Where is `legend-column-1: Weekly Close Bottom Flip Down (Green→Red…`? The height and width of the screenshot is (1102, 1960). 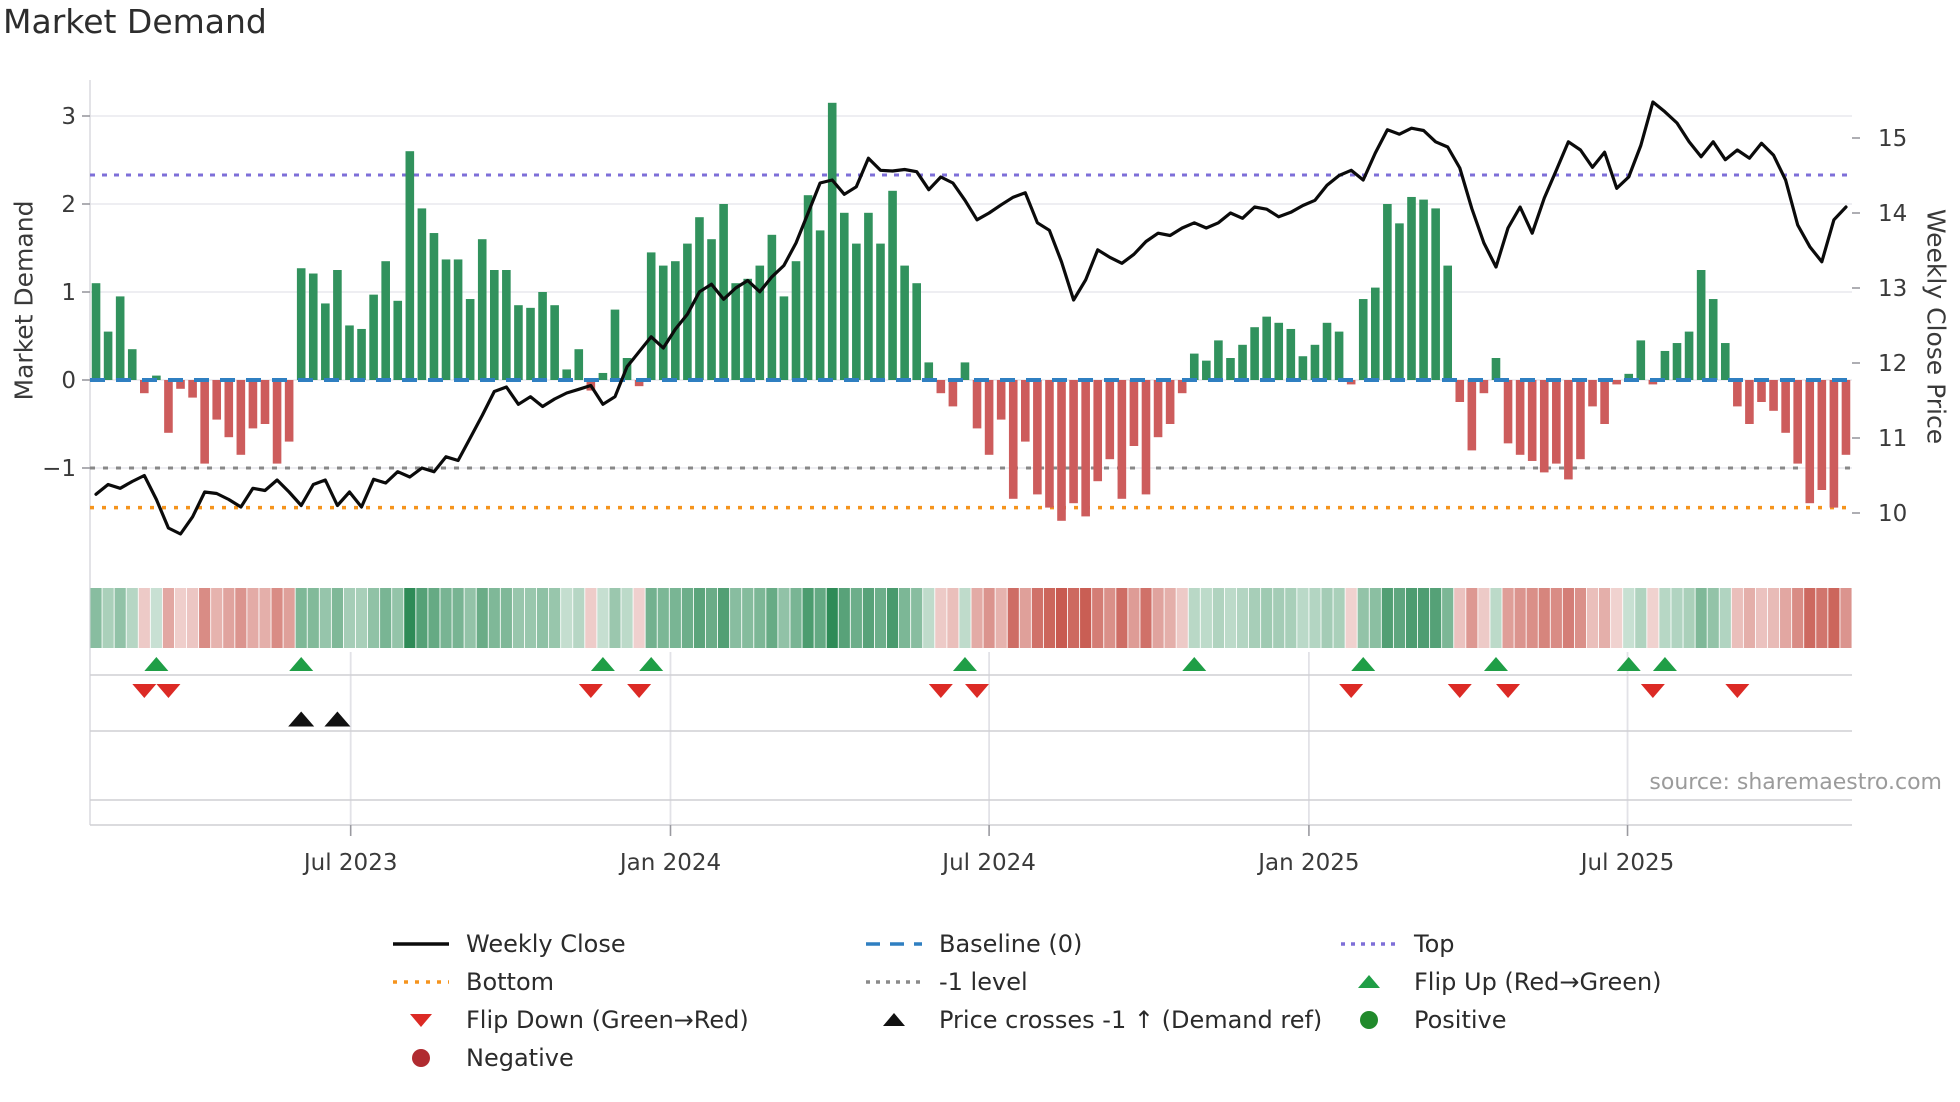 legend-column-1: Weekly Close Bottom Flip Down (Green→Red… is located at coordinates (569, 1001).